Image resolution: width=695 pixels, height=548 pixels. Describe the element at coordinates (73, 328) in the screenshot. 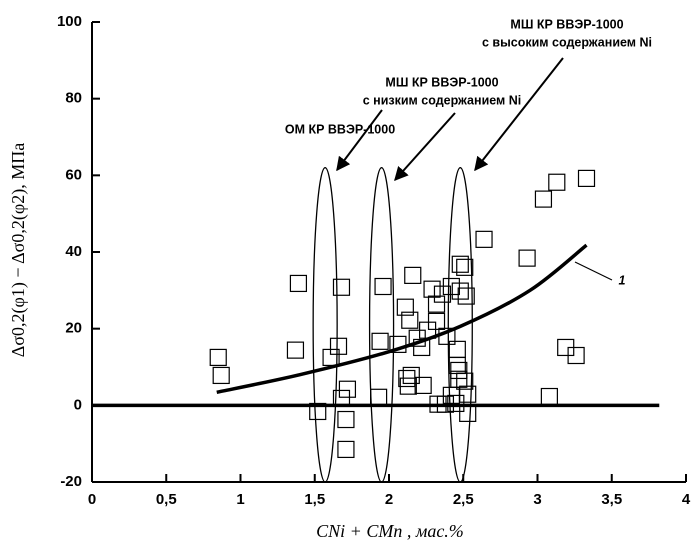

I see `y-tick-label: 20` at that location.